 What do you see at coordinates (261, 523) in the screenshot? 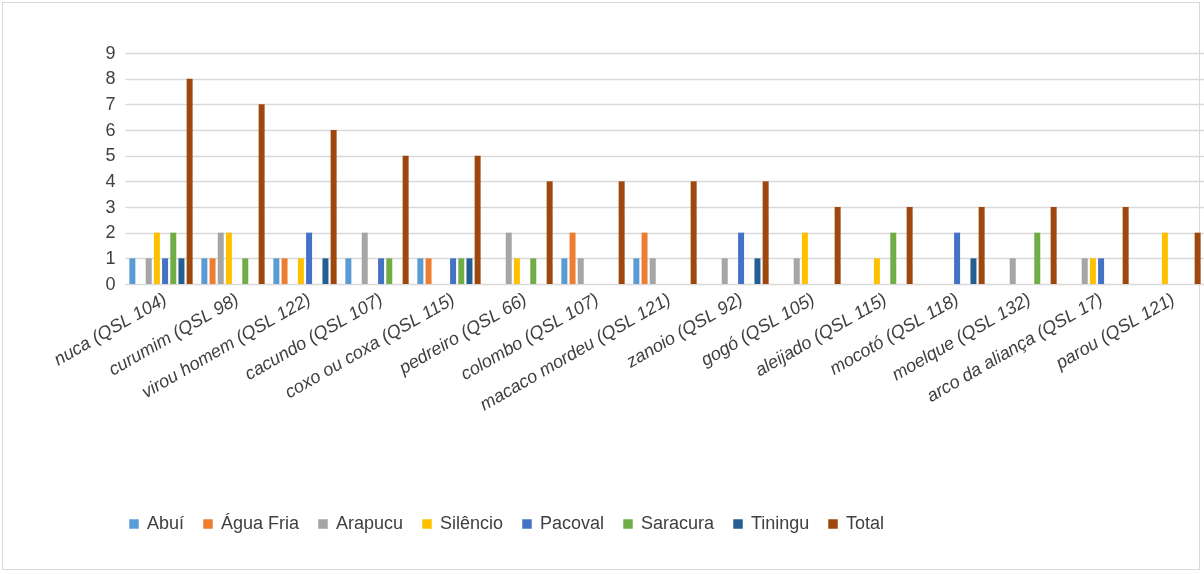
I see `legend-label: Água Fria` at bounding box center [261, 523].